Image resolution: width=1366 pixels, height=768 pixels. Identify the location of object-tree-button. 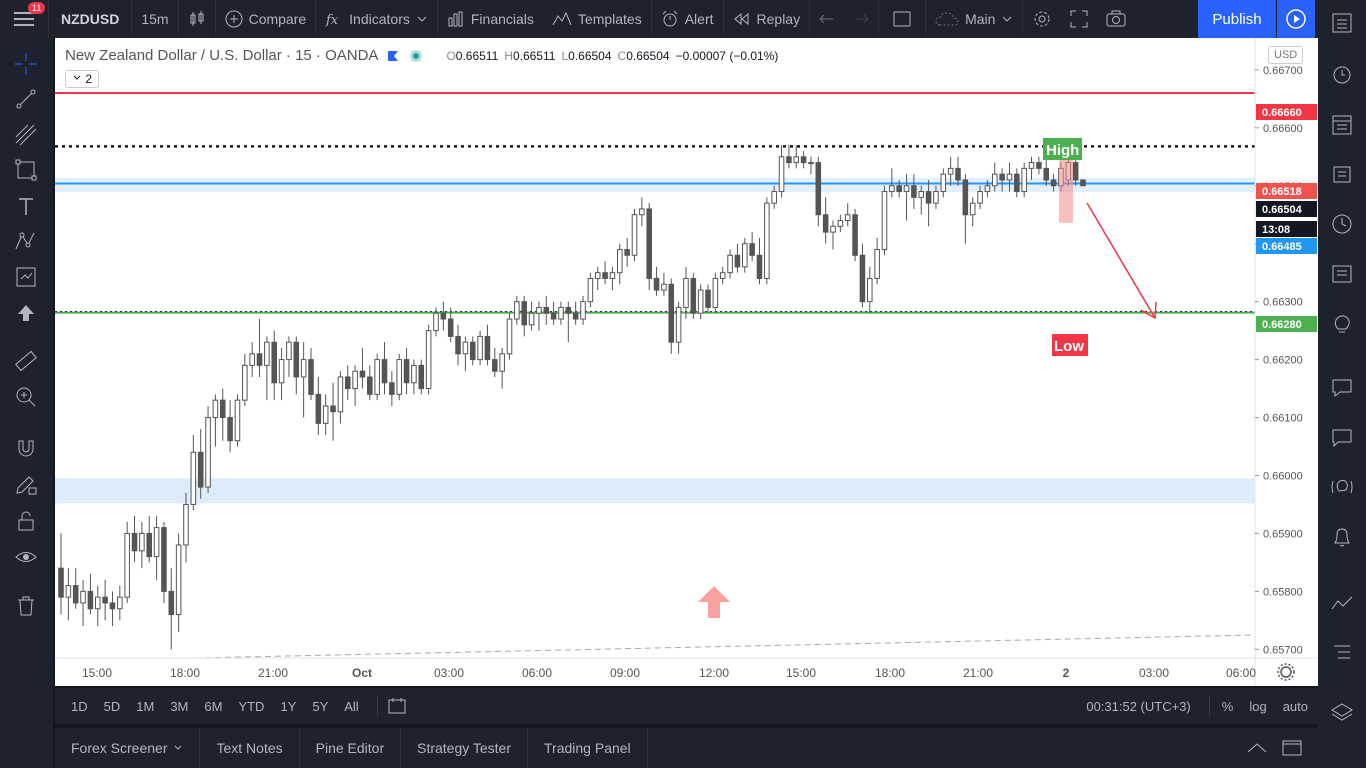
(1342, 653).